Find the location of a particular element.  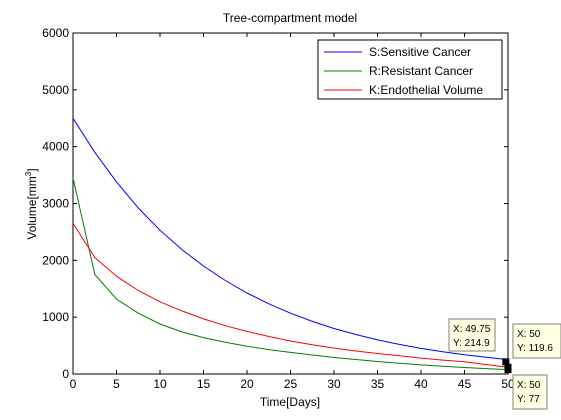

y-axis-label: Volume[mm3] is located at coordinates (31, 203).